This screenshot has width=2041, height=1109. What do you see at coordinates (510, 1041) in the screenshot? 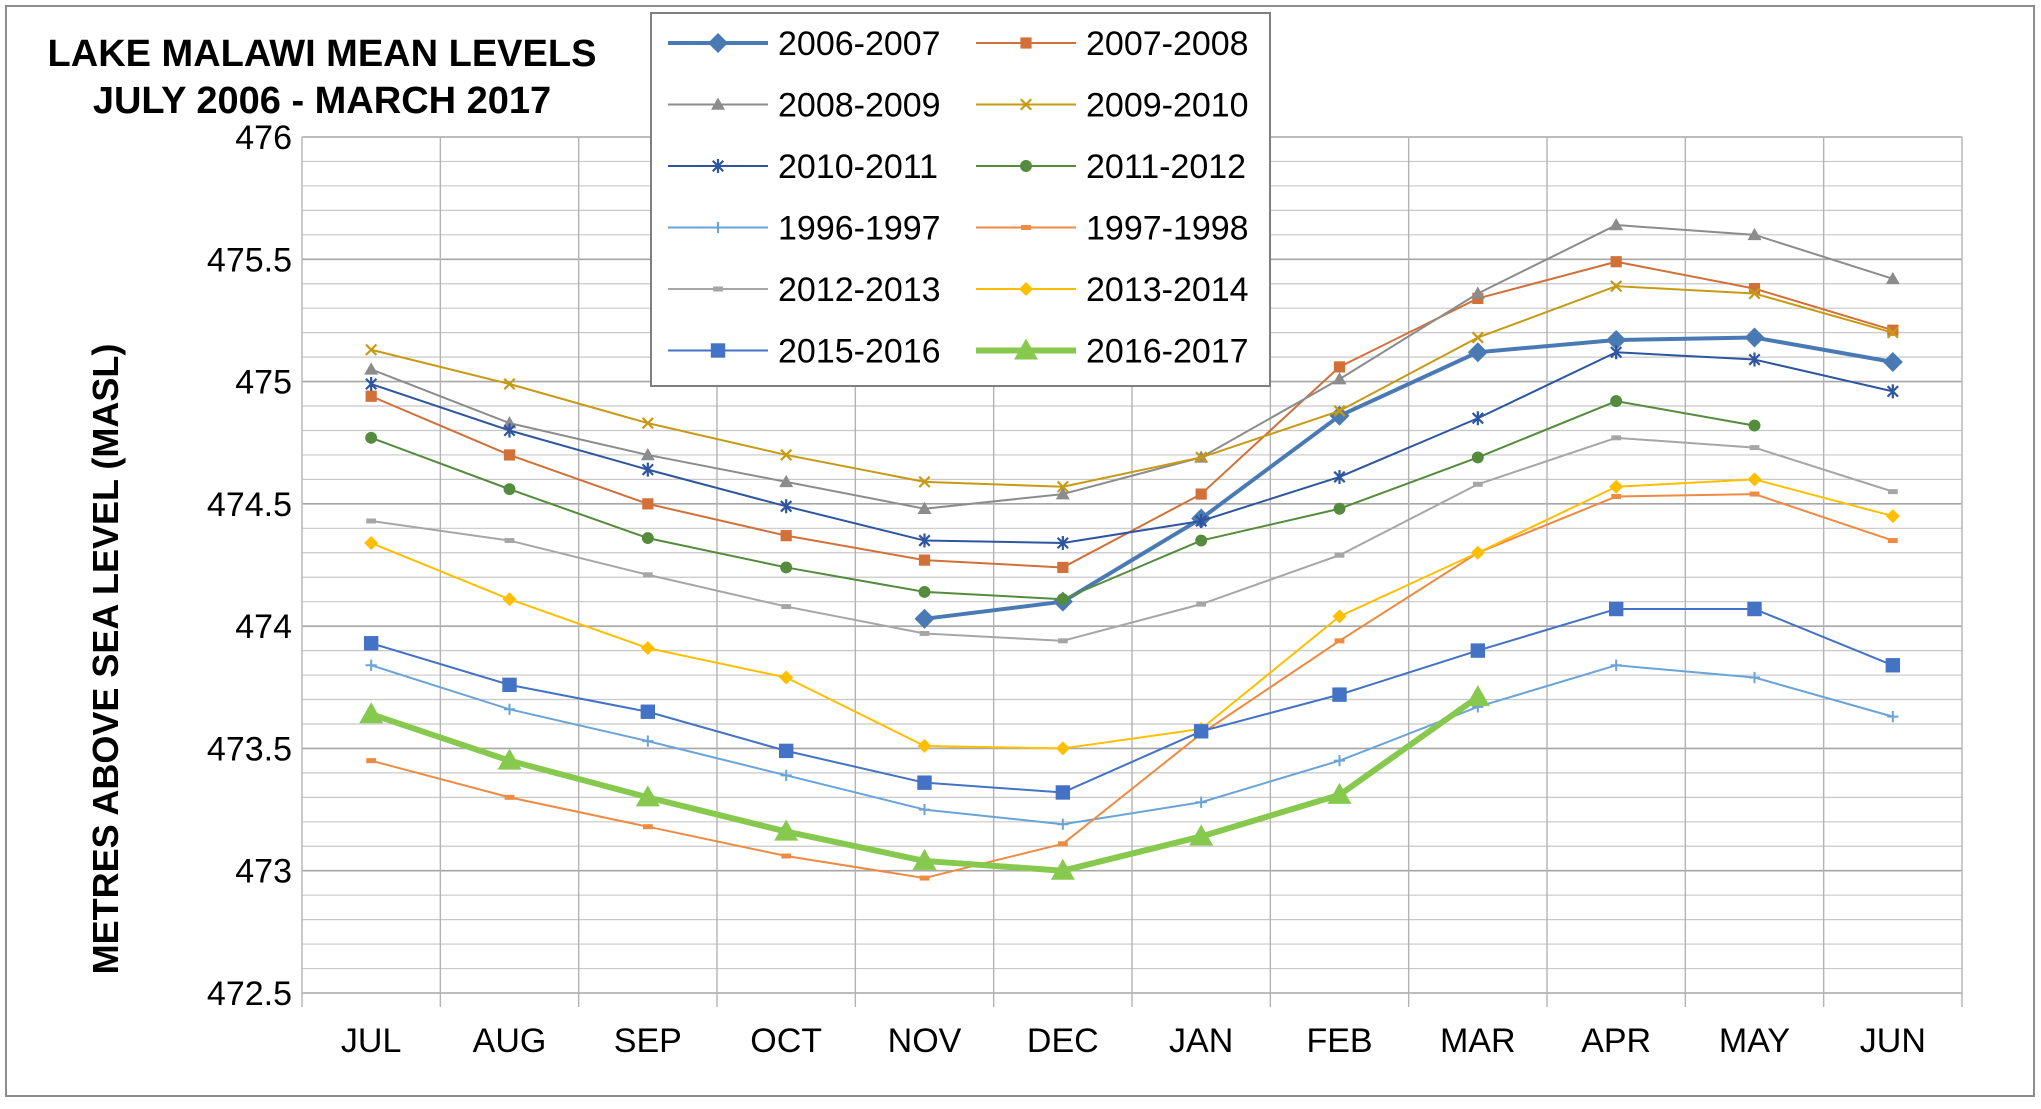
I see `x-tick-label: AUG` at bounding box center [510, 1041].